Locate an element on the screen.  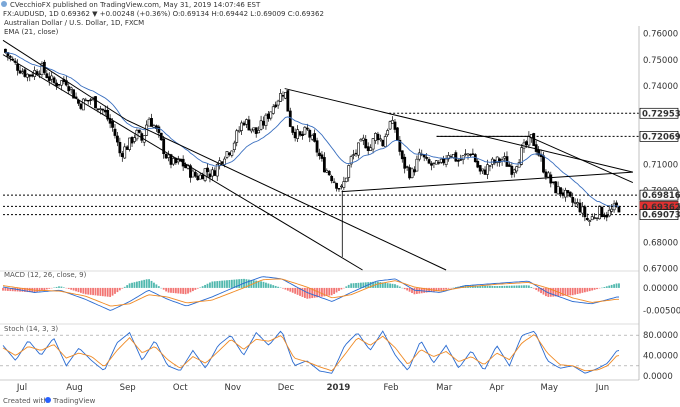
time-tick-label: May is located at coordinates (549, 388).